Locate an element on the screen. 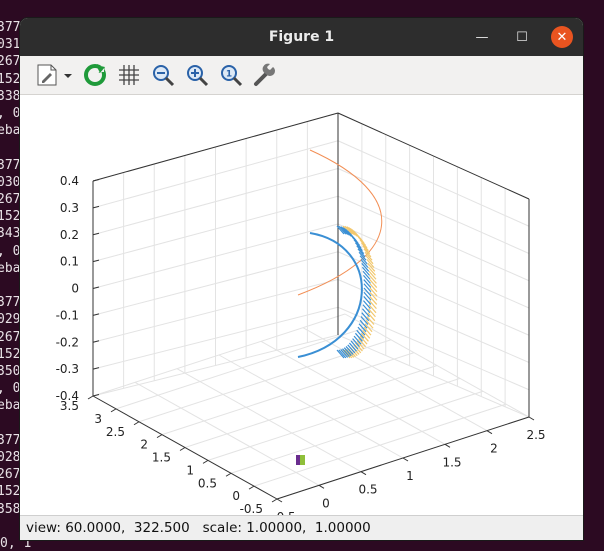 This screenshot has width=604, height=551. replot-button is located at coordinates (95, 75).